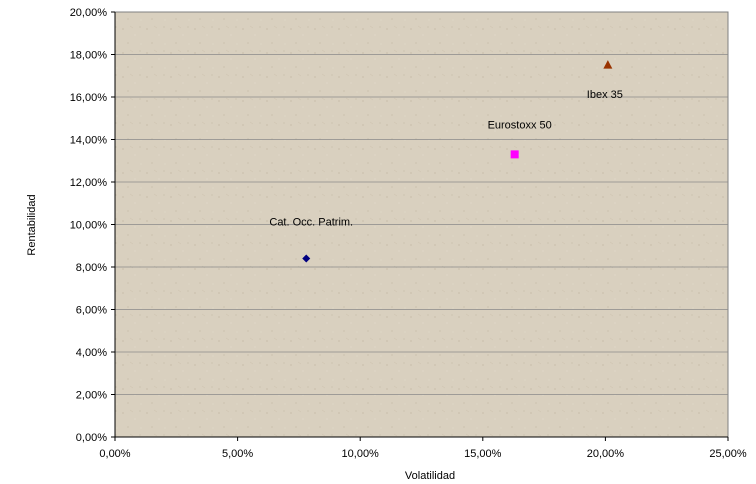 The image size is (756, 484). What do you see at coordinates (89, 56) in the screenshot?
I see `y-tick-label: 18,00%` at bounding box center [89, 56].